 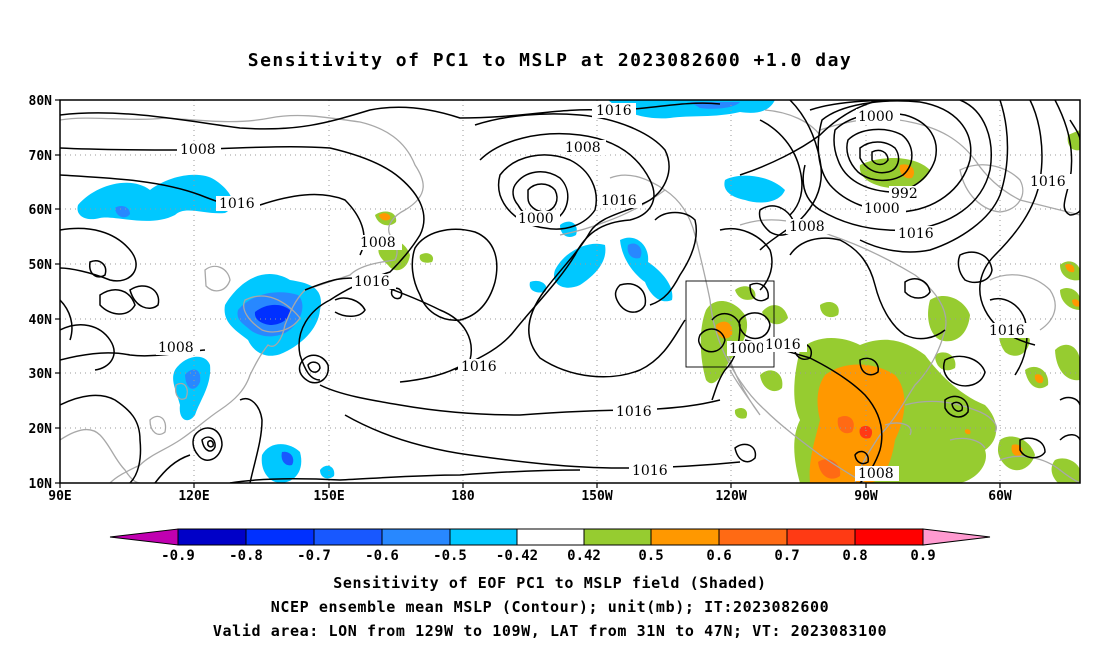 I want to click on colorbar-low-arrow, so click(x=144, y=537).